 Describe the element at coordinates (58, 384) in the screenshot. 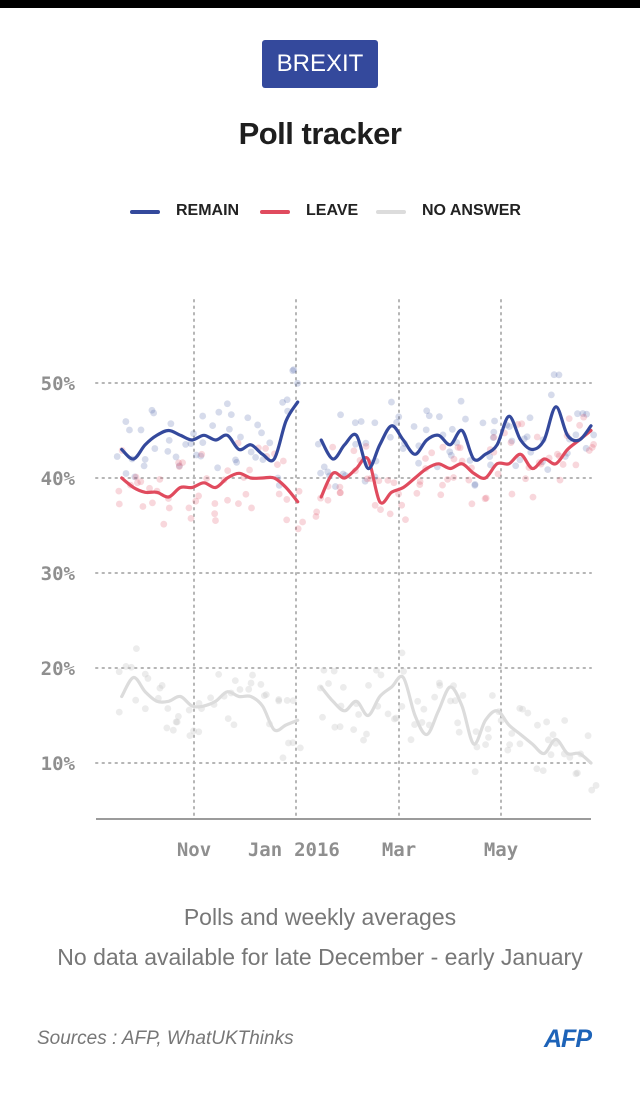

I see `y-tick-label: 50%` at that location.